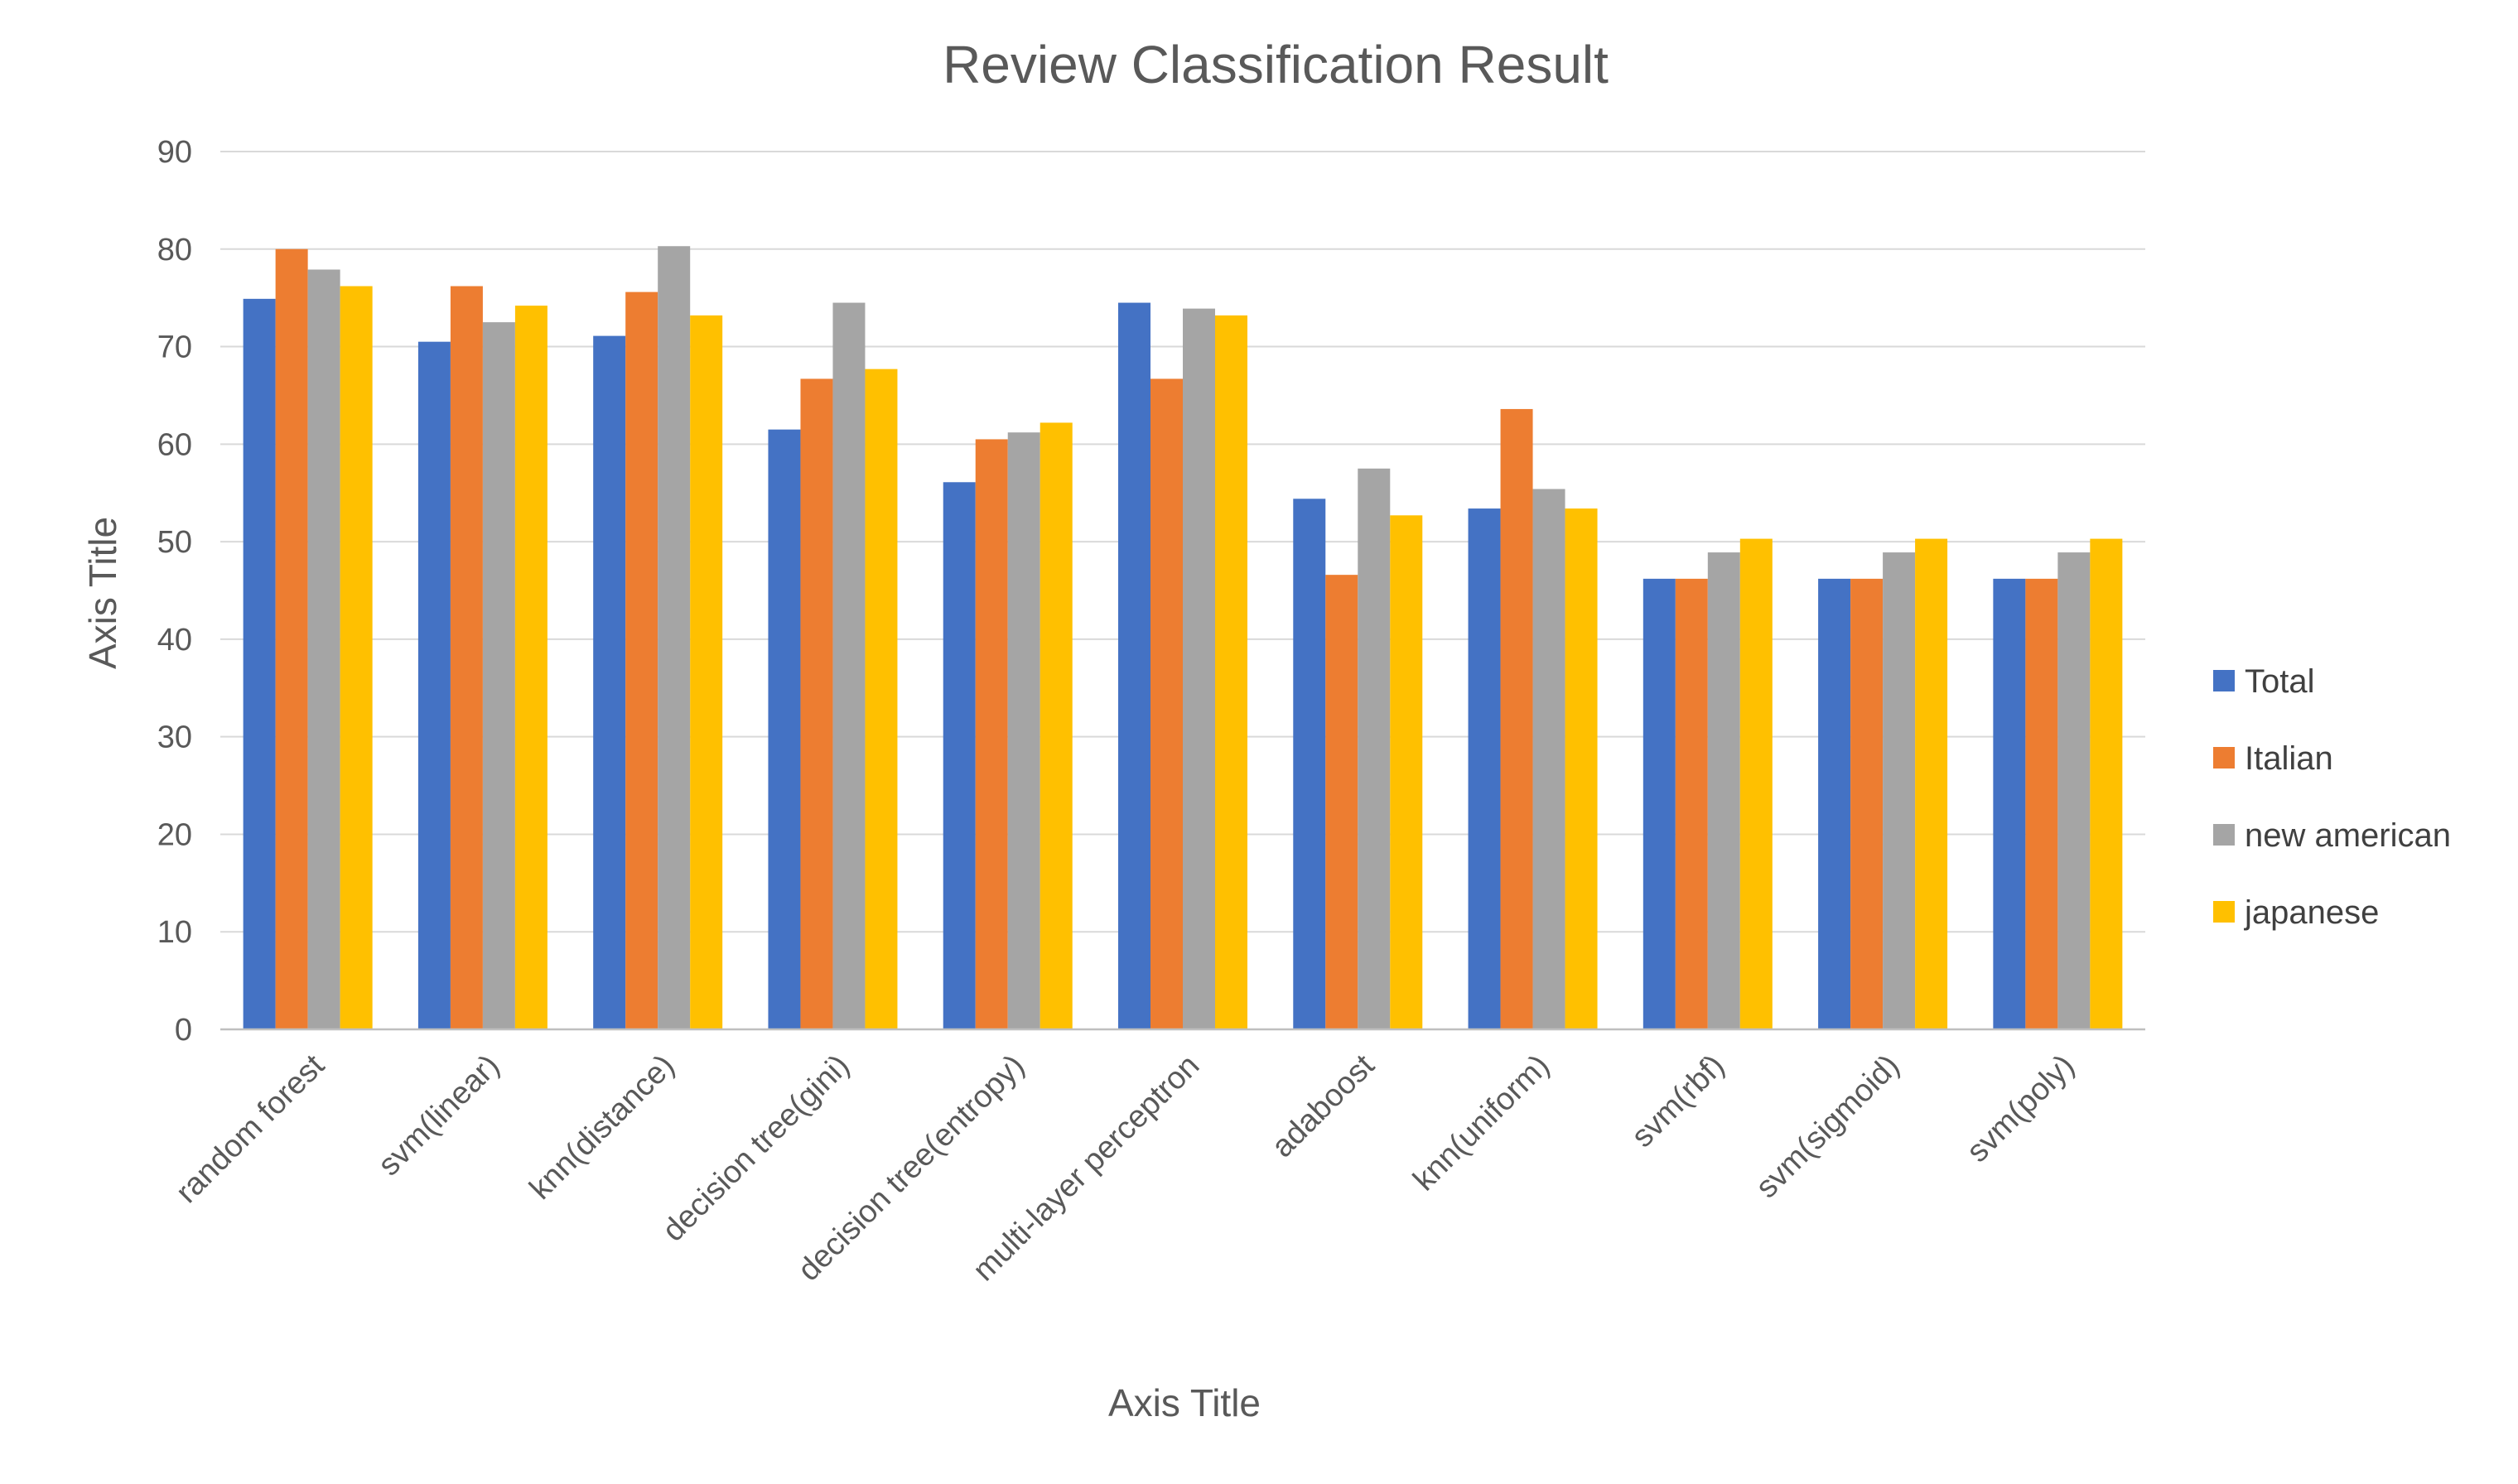  I want to click on y-tick-label: 30, so click(174, 737).